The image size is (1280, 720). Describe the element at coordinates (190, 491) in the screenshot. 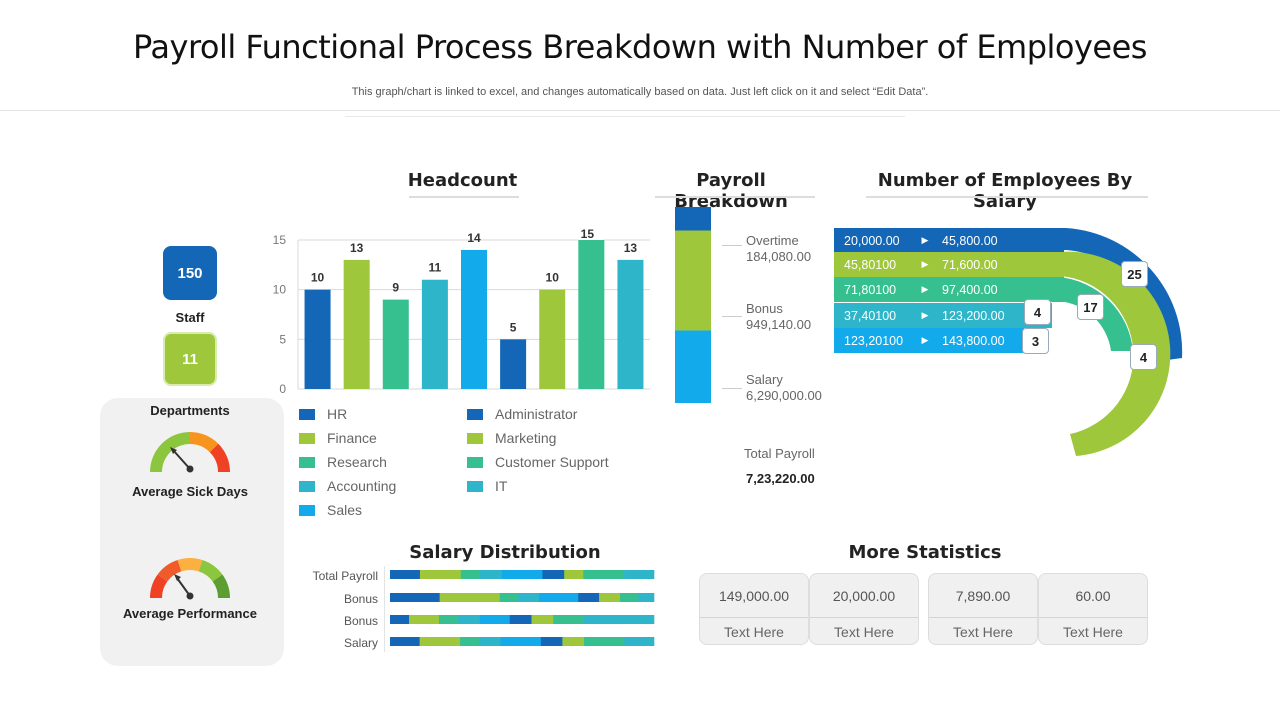

I see `sick-days-label: Average Sick Days` at that location.